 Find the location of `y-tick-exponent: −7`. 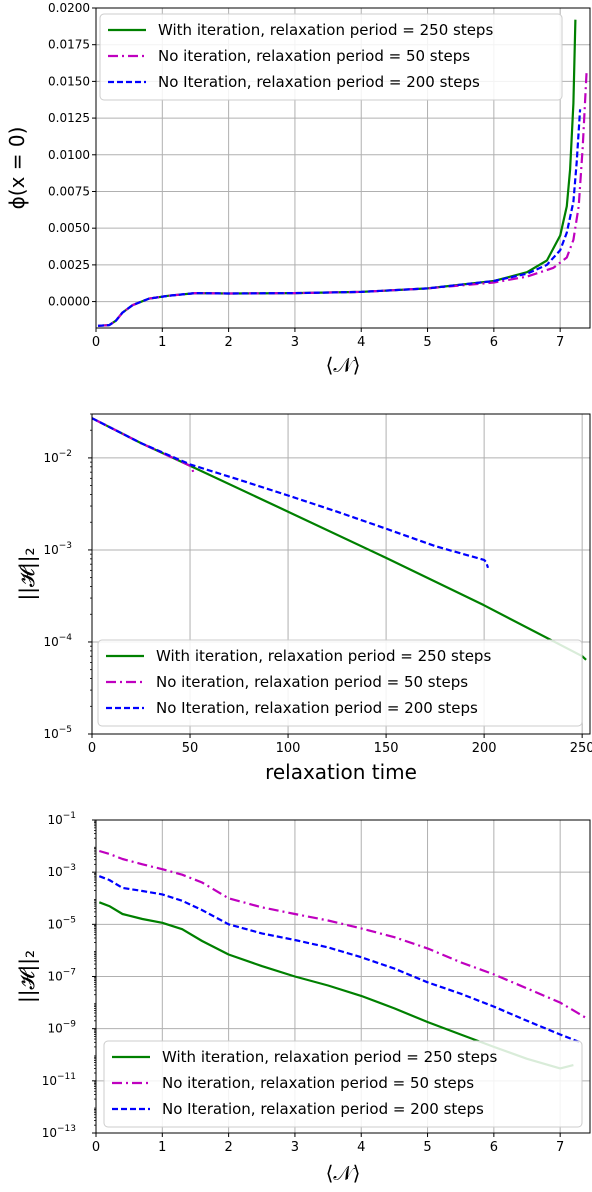

y-tick-exponent: −7 is located at coordinates (69, 973).